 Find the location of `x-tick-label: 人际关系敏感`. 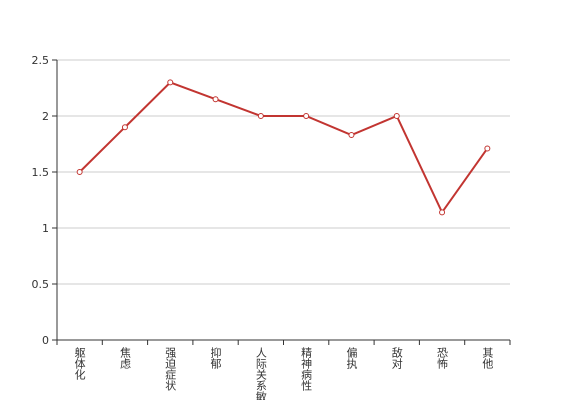

x-tick-label: 人际关系敏感 is located at coordinates (260, 373).